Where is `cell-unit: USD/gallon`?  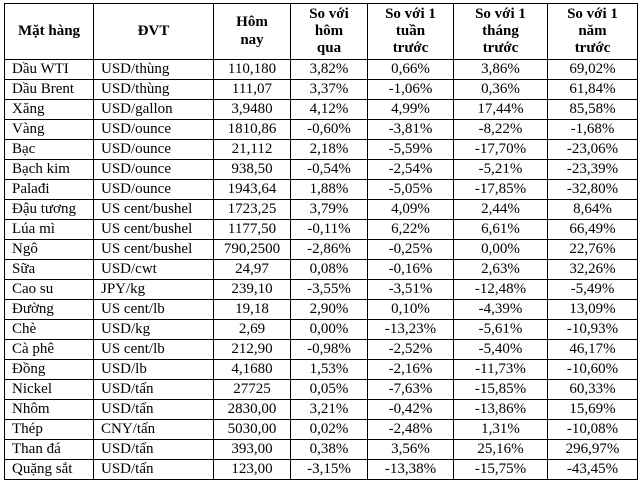
cell-unit: USD/gallon is located at coordinates (153, 109).